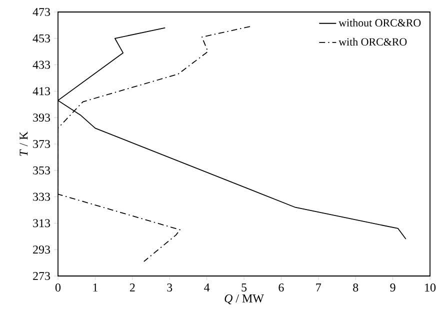  What do you see at coordinates (430, 288) in the screenshot?
I see `x-tick-label: 10` at bounding box center [430, 288].